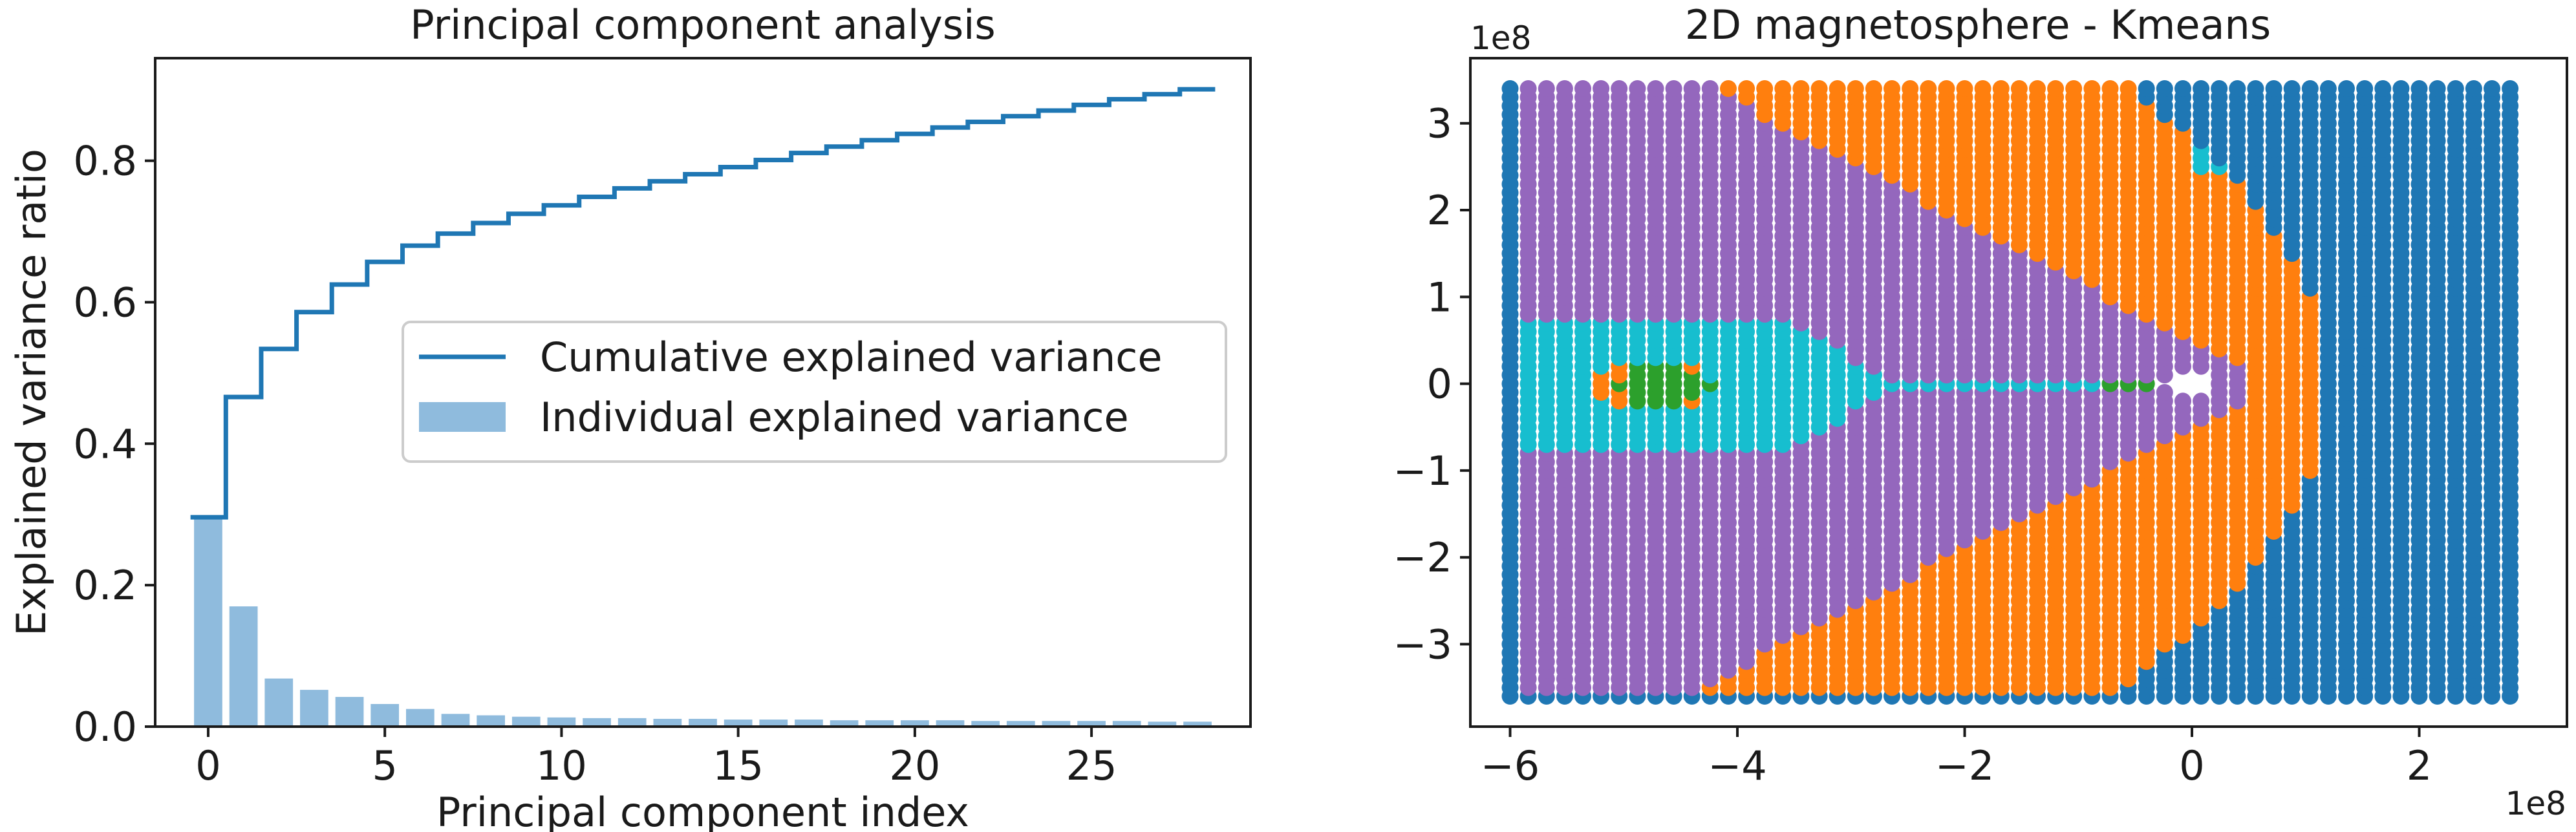 This screenshot has width=2576, height=832. What do you see at coordinates (1439, 211) in the screenshot?
I see `kmeans-y-tick-label: 2` at bounding box center [1439, 211].